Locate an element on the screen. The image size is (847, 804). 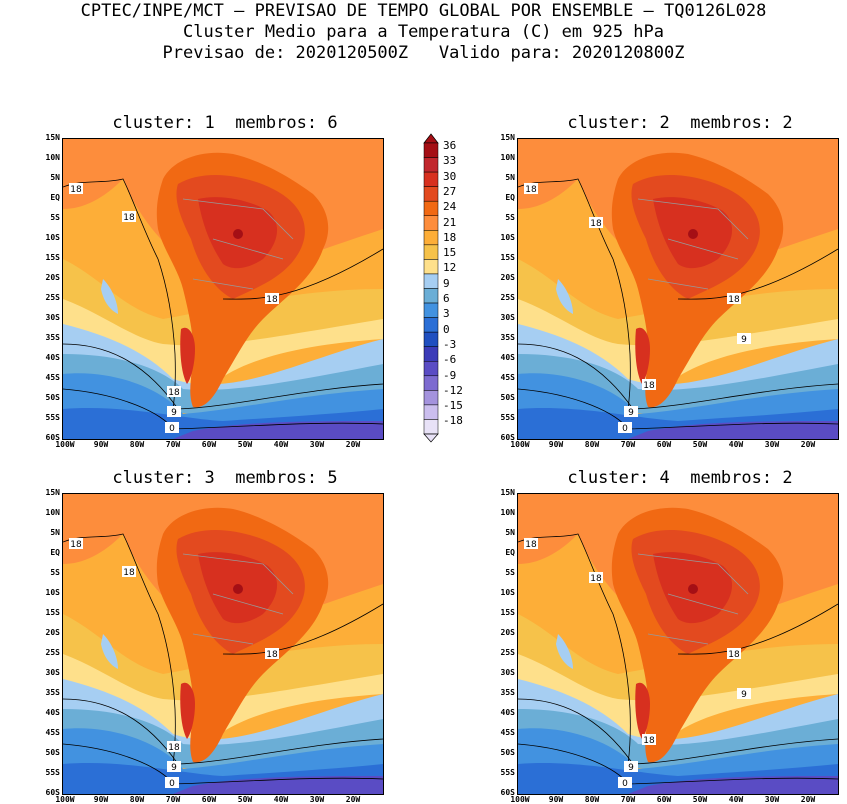
map-panel-2: 18 18 18 9 18 9 0 is located at coordinates (678, 289).